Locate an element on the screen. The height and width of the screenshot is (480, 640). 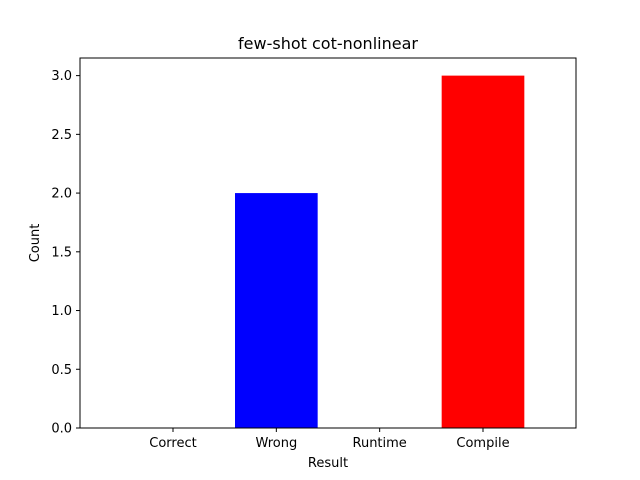
chart-title: few-shot cot-nonlinear is located at coordinates (328, 43).